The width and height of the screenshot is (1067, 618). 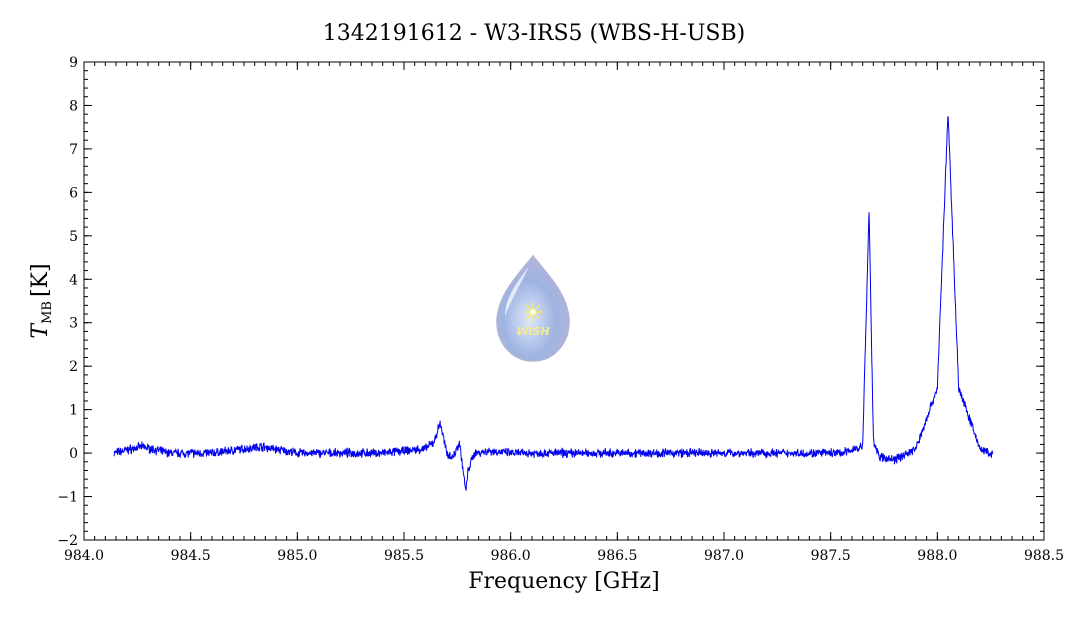 I want to click on x-axis-label: Frequency [GHz], so click(x=564, y=581).